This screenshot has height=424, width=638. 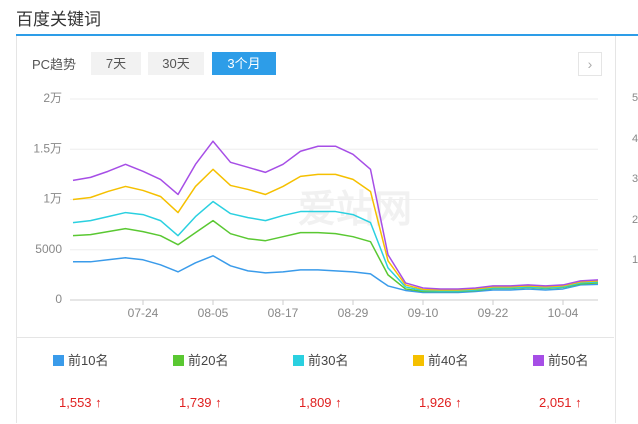 I want to click on side-tick-label: 4, so click(x=635, y=138).